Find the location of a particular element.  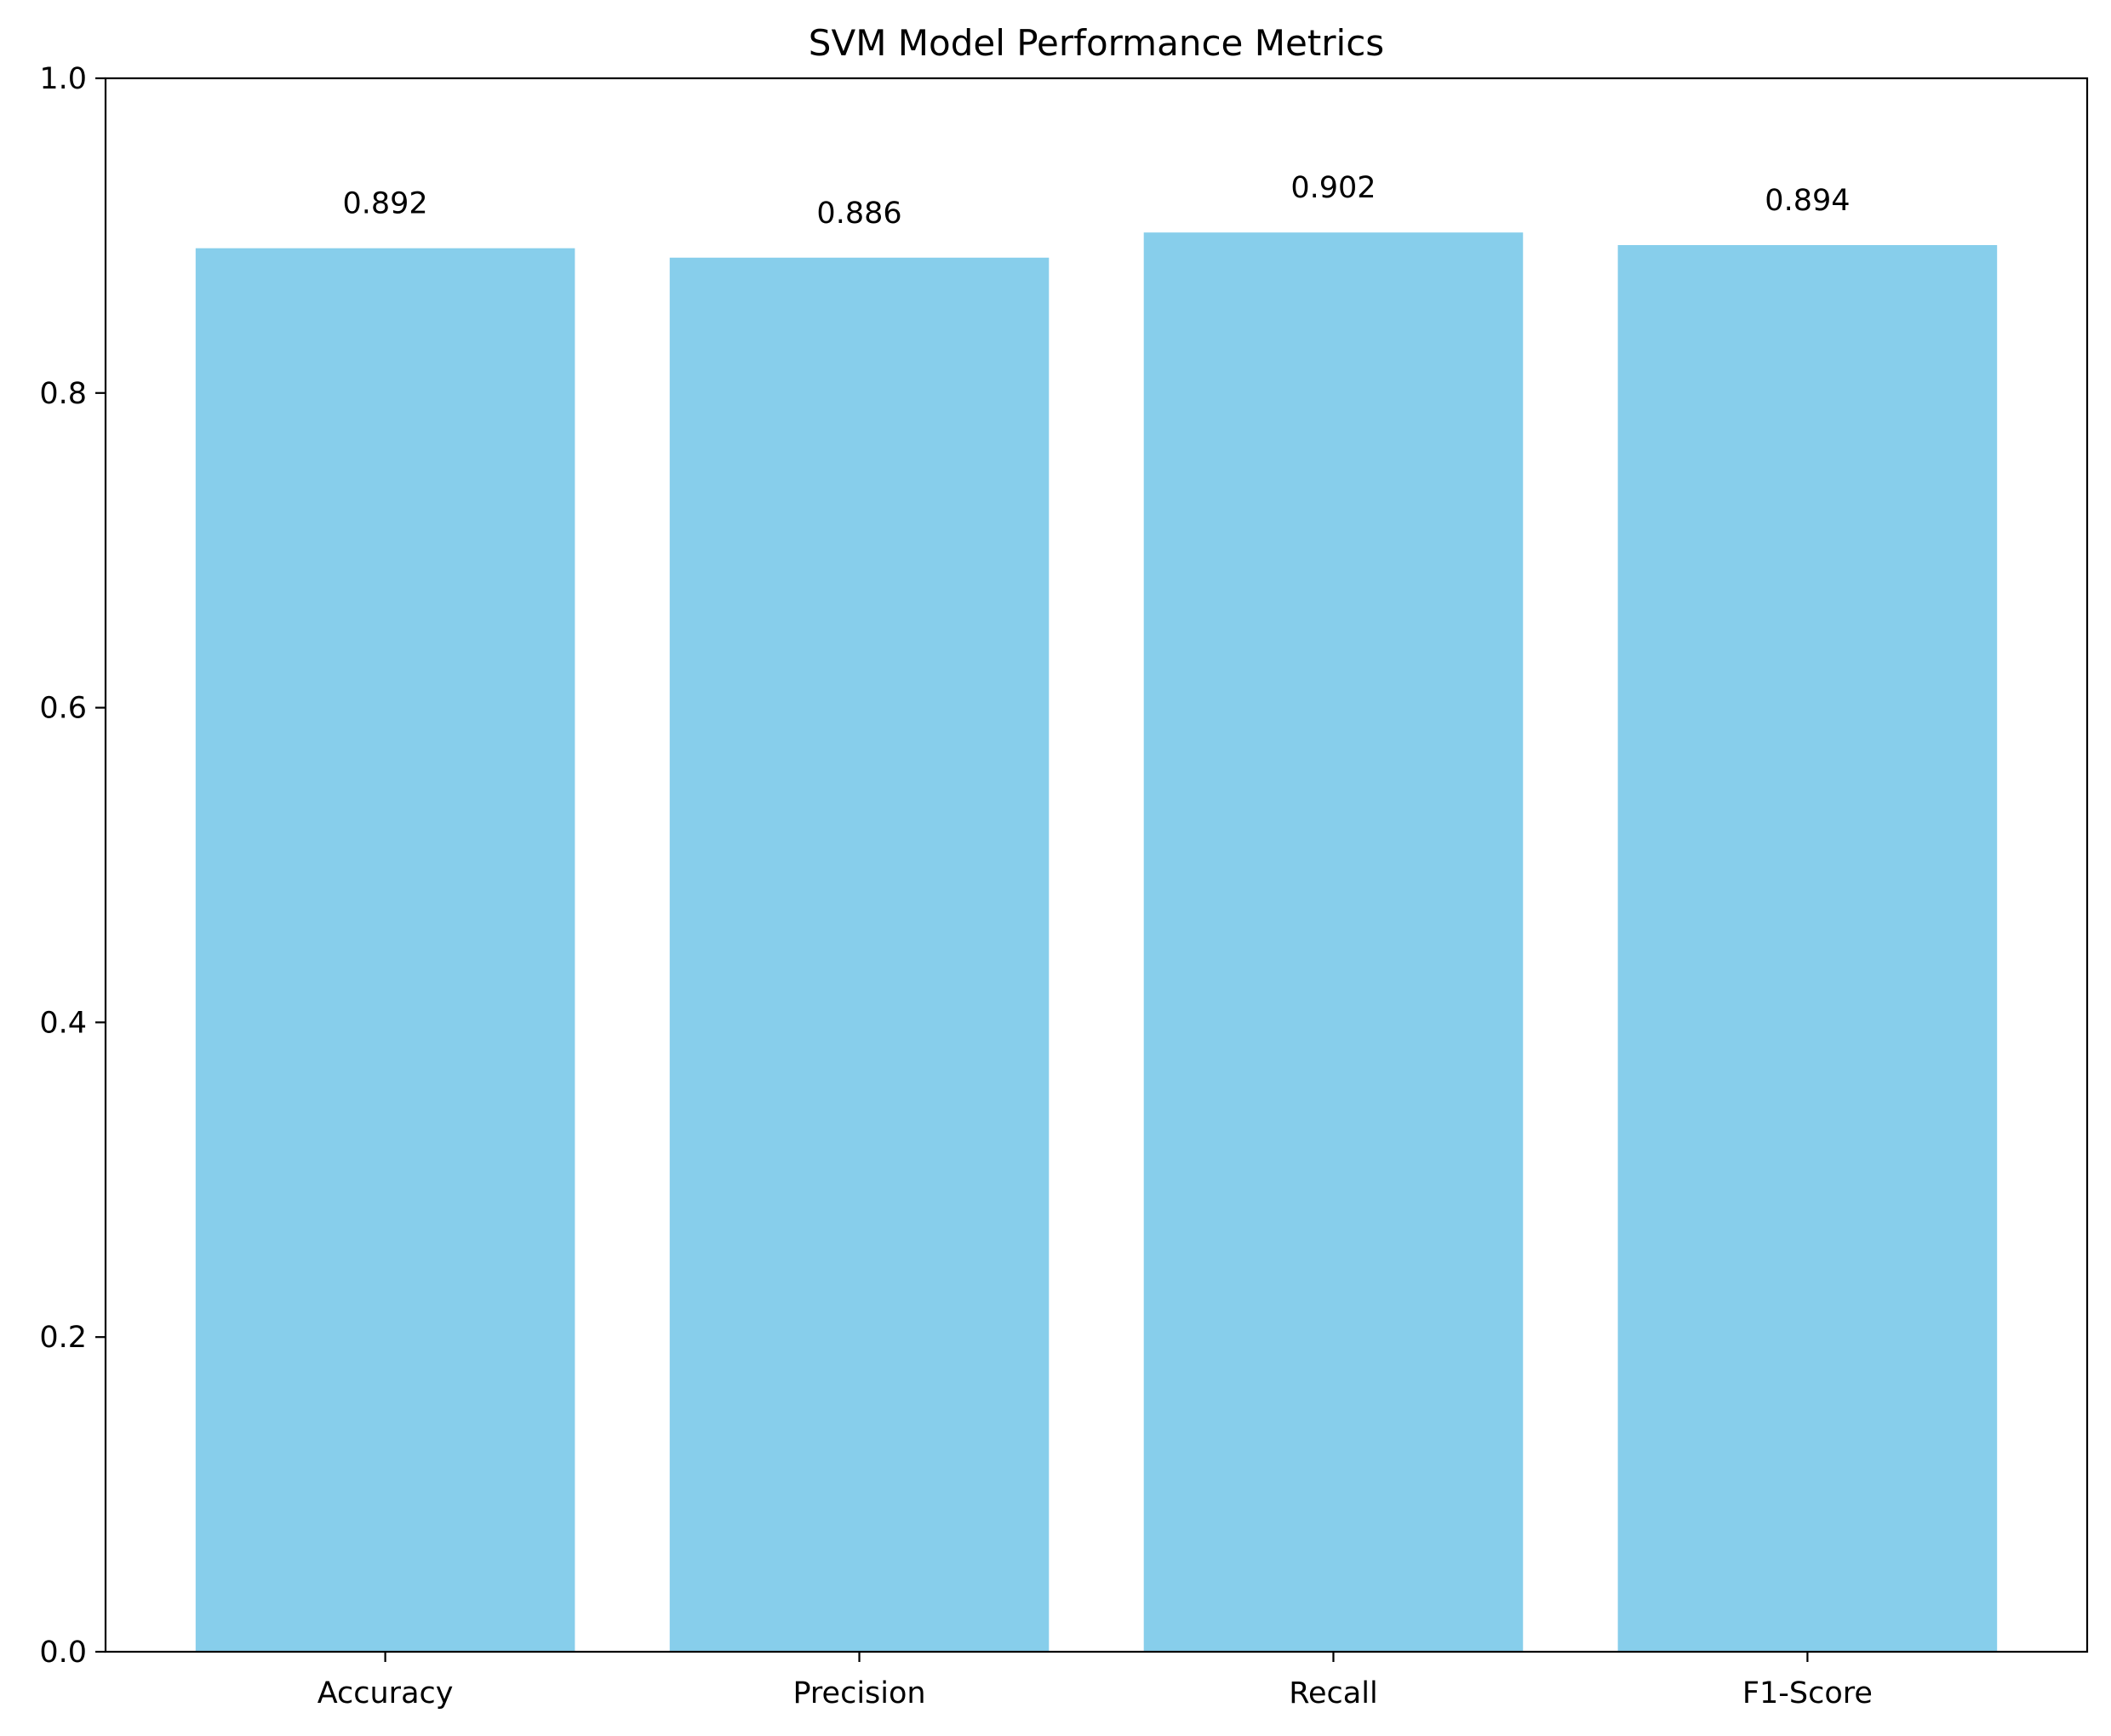

data-label: 0.902 is located at coordinates (1333, 188).